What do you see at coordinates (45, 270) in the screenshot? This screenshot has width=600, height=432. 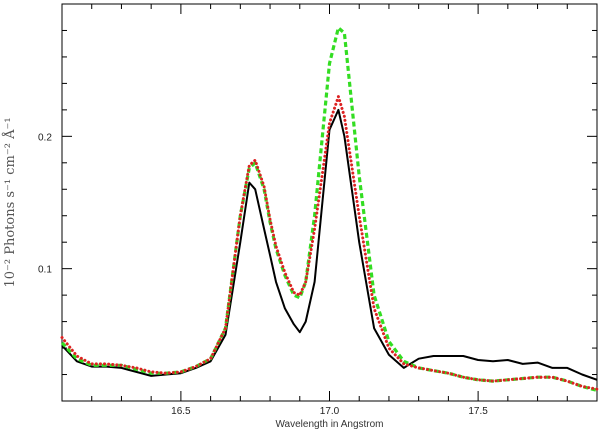 I see `y-tick-label: 0.1` at bounding box center [45, 270].